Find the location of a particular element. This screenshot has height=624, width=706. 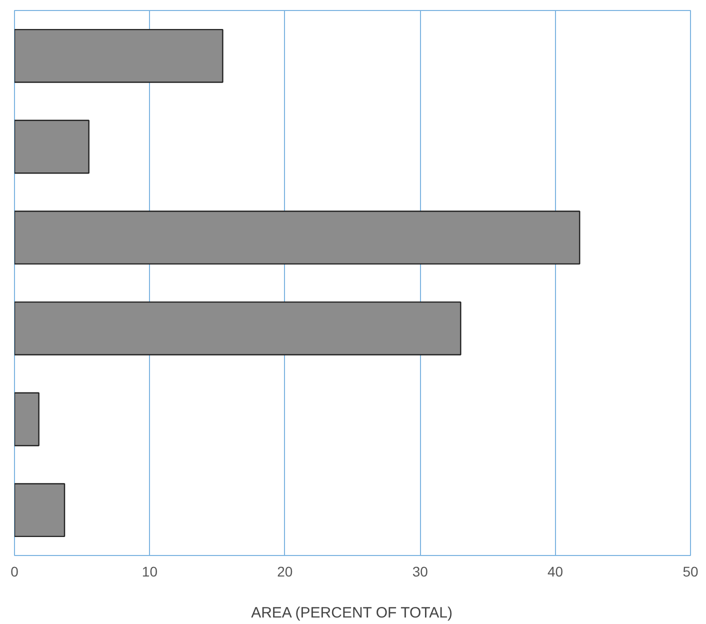

x-tick-label: 40 is located at coordinates (556, 572).